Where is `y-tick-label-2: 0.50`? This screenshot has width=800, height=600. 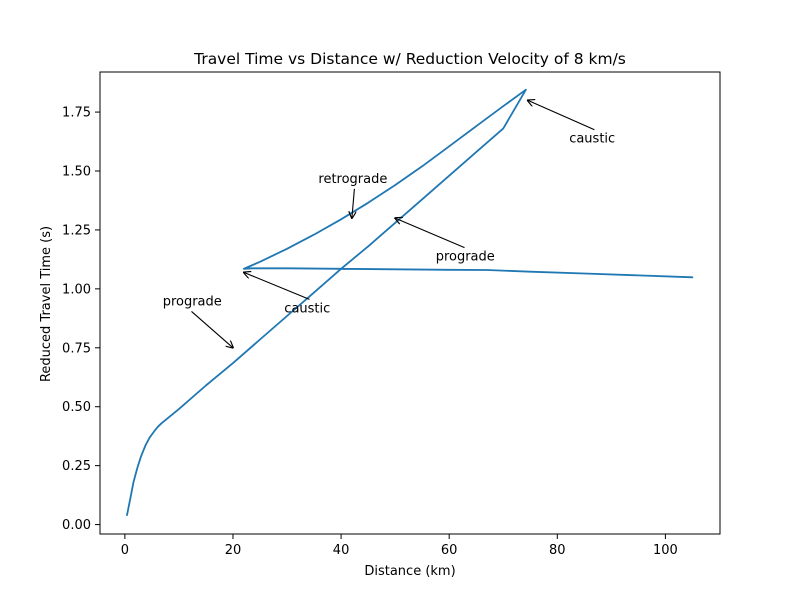 y-tick-label-2: 0.50 is located at coordinates (76, 407).